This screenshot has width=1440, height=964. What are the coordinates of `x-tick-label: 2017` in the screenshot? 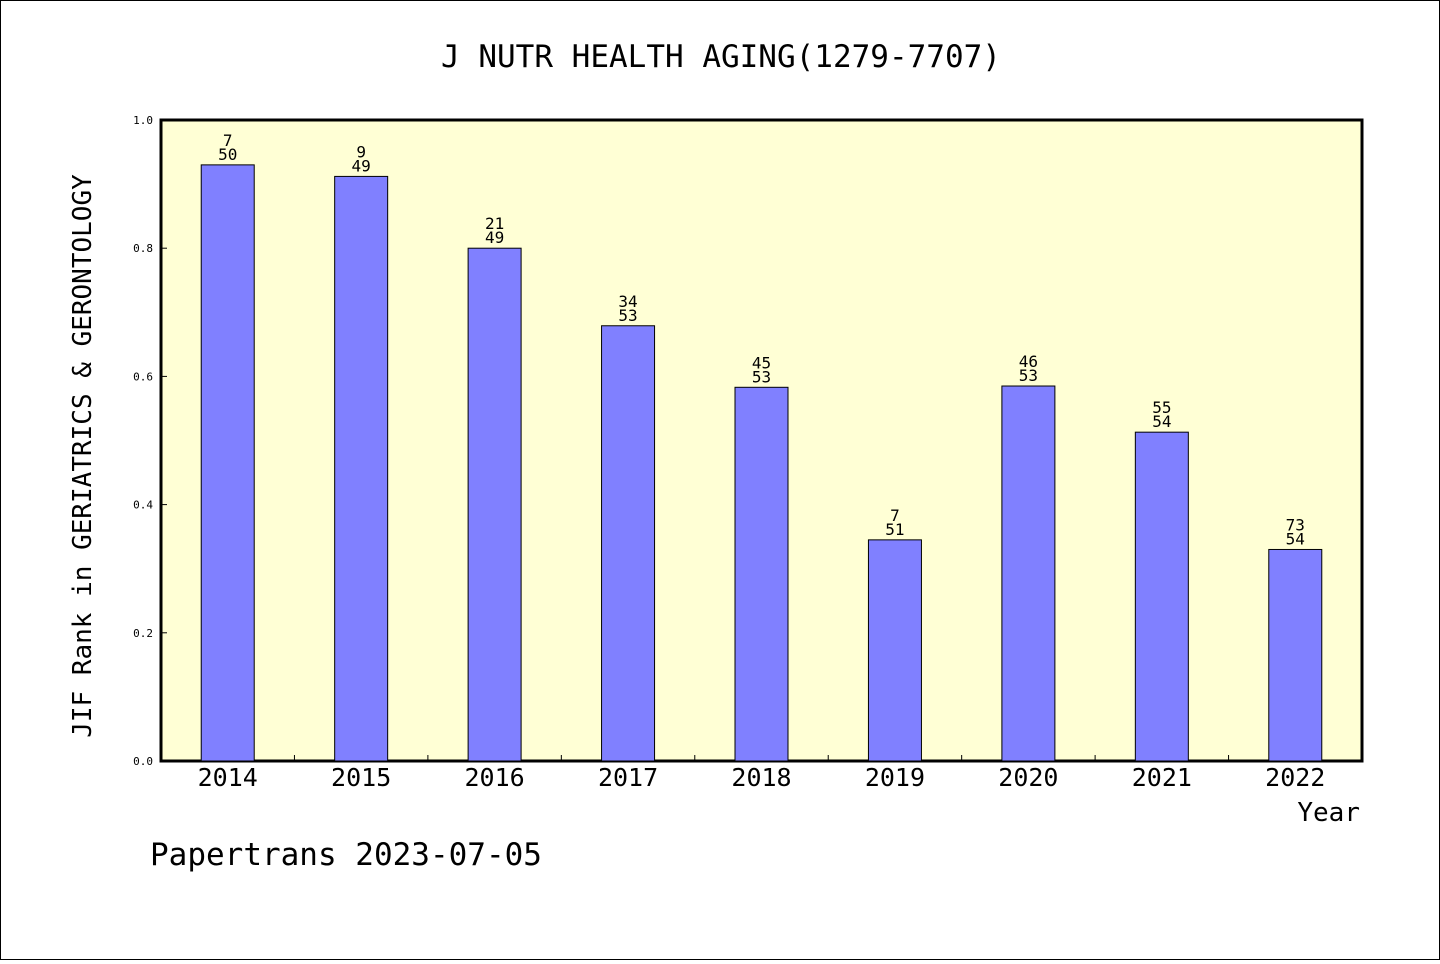 It's located at (628, 777).